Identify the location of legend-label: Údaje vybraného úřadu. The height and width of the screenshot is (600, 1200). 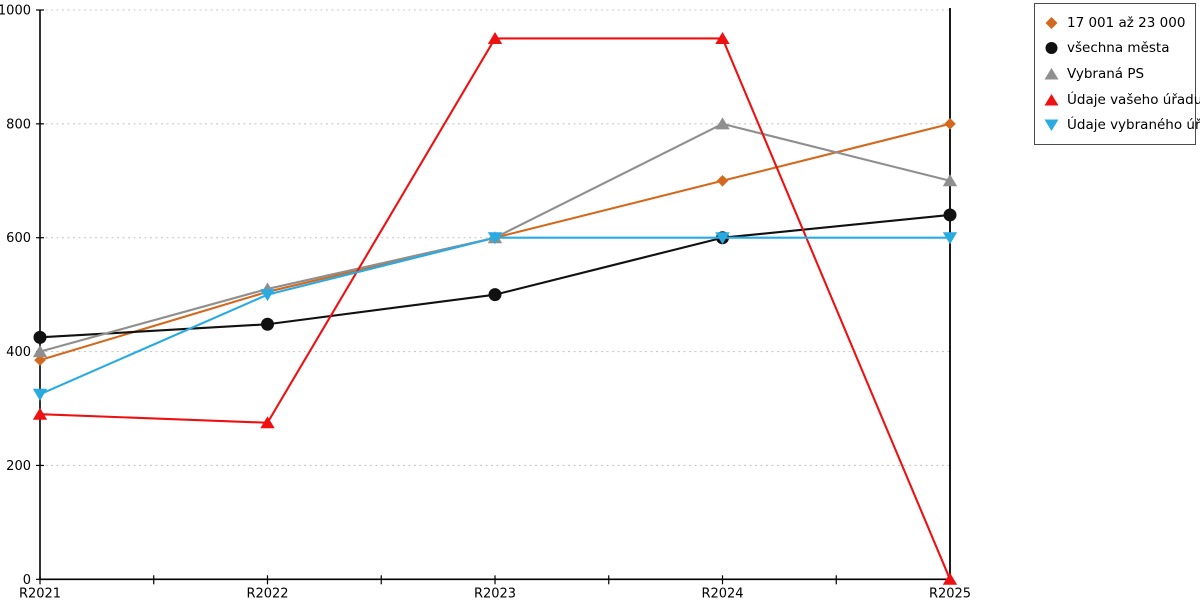
(1133, 125).